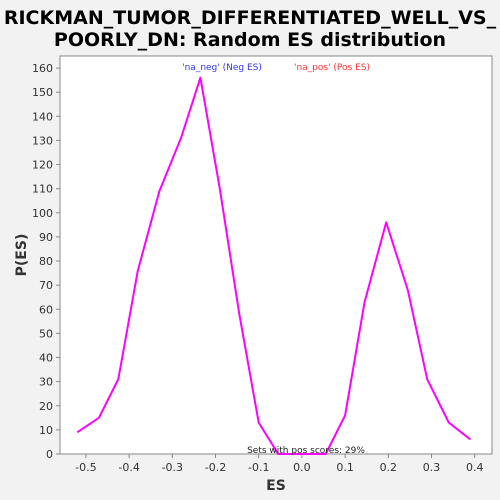  Describe the element at coordinates (42, 92) in the screenshot. I see `y-tick-label: 150` at that location.